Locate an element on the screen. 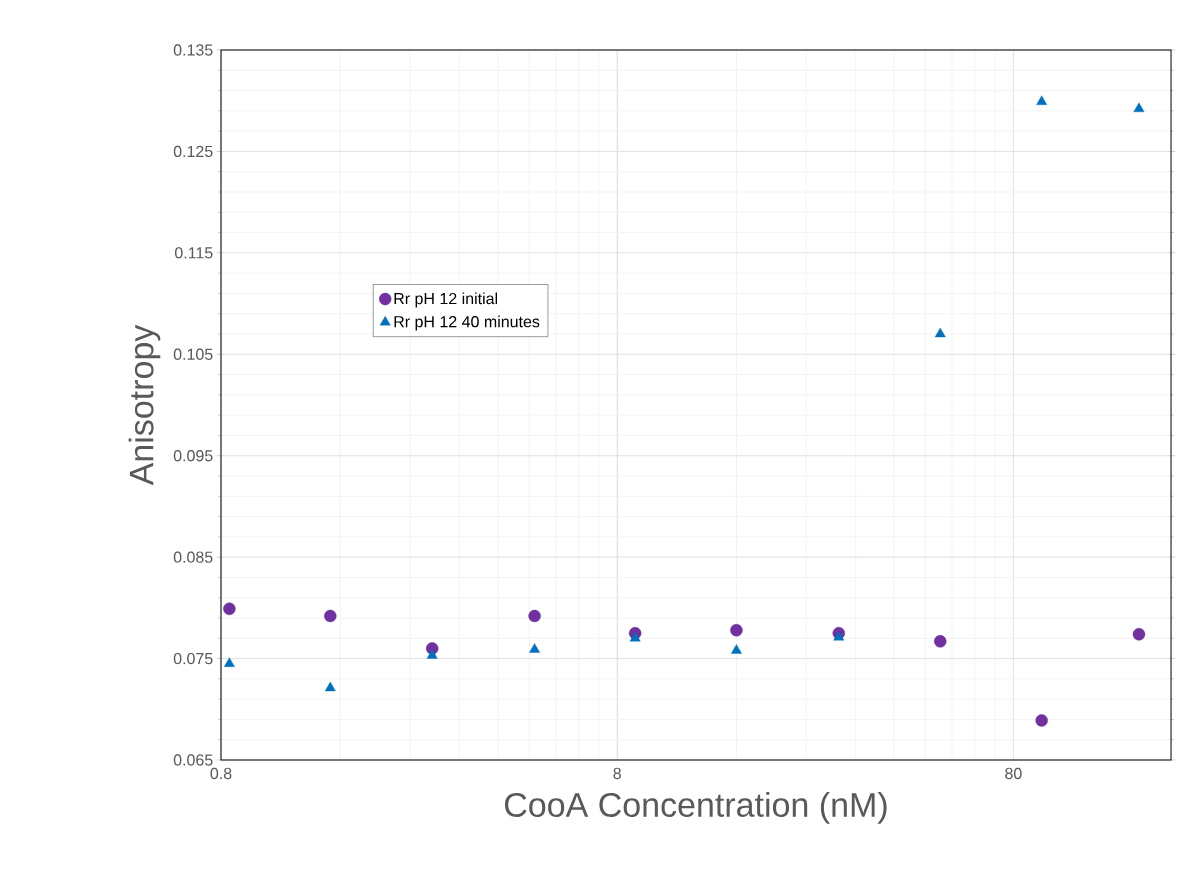 Image resolution: width=1199 pixels, height=886 pixels. y-tick-label: 0.095 is located at coordinates (193, 456).